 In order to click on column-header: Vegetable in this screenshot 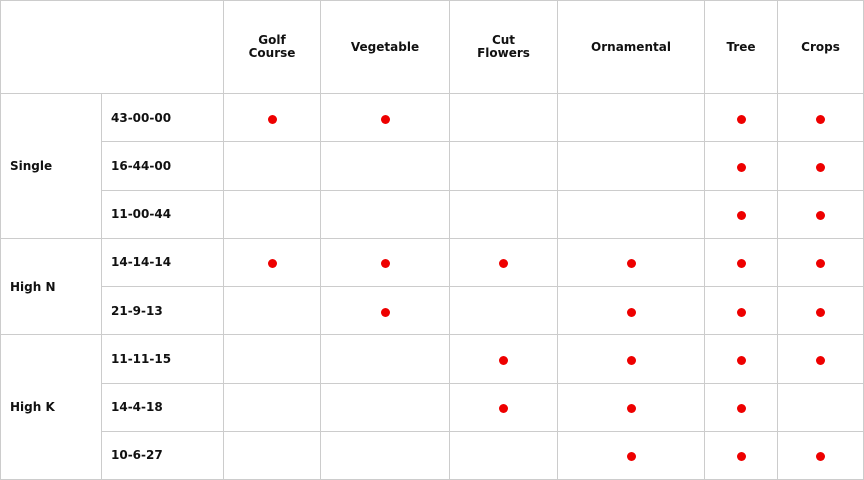, I will do `click(385, 47)`.